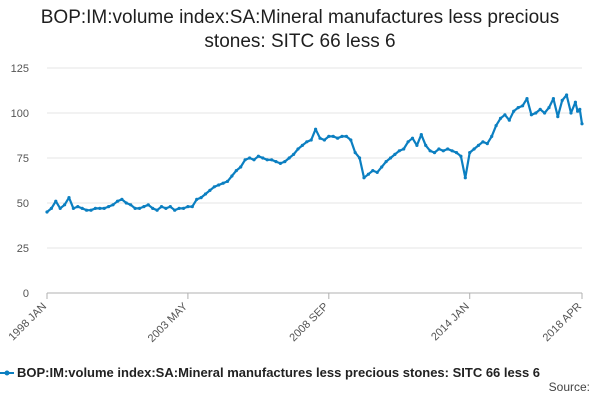 The height and width of the screenshot is (400, 600). I want to click on y-tick-label: 0, so click(26, 294).